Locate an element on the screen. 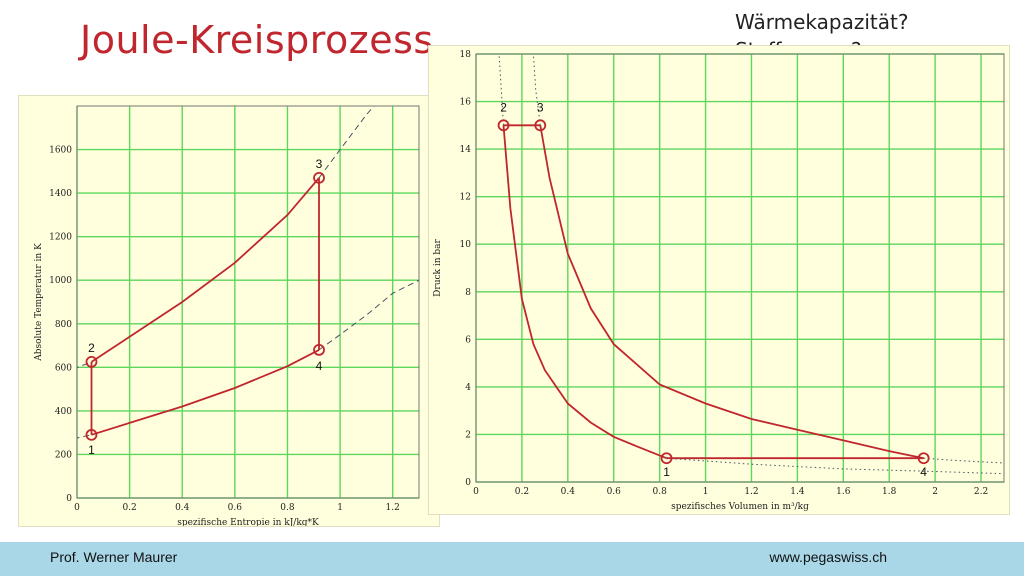  chart-0-x-tick-label: 0.2 is located at coordinates (129, 508).